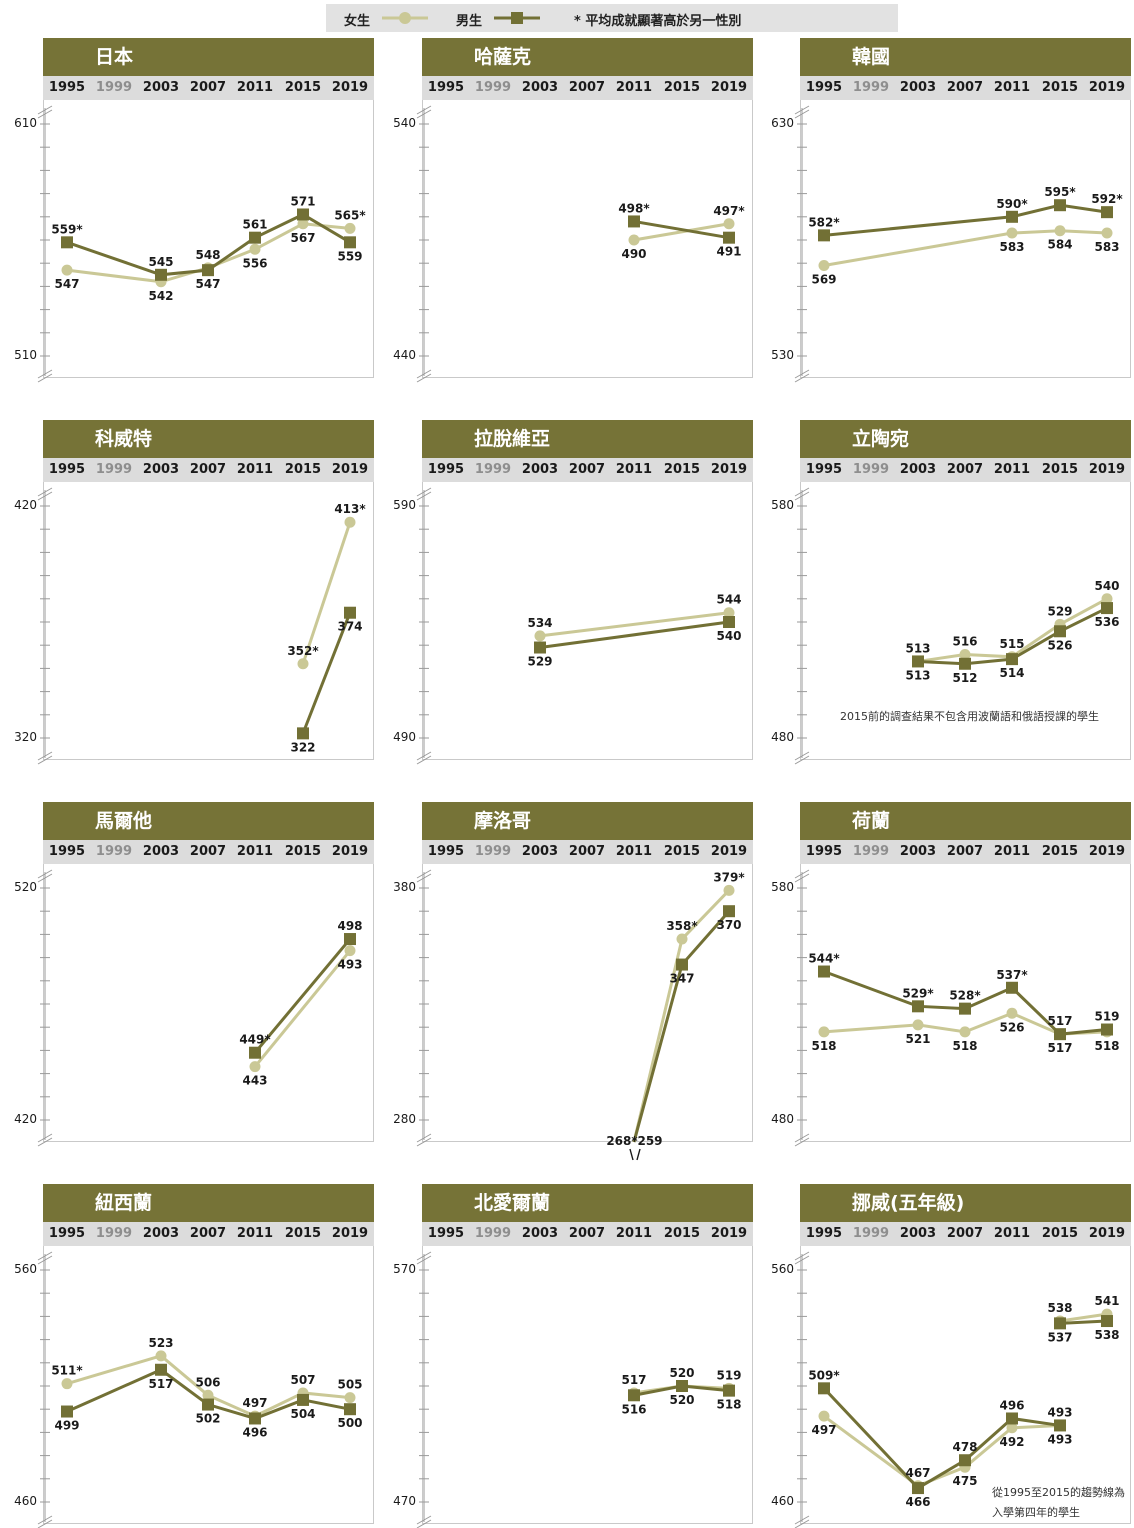 This screenshot has width=1134, height=1528. Describe the element at coordinates (404, 355) in the screenshot. I see `y-tick-label: 440` at that location.